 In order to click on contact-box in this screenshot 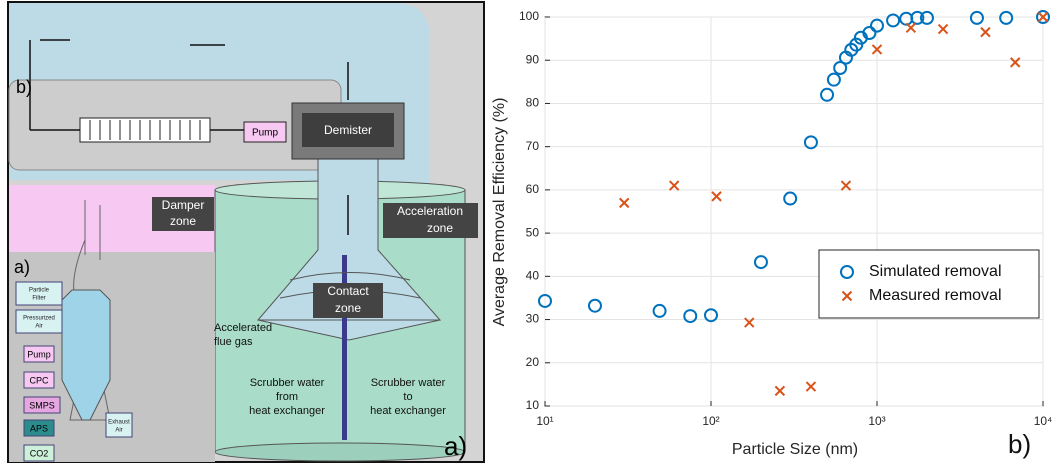, I will do `click(348, 300)`.